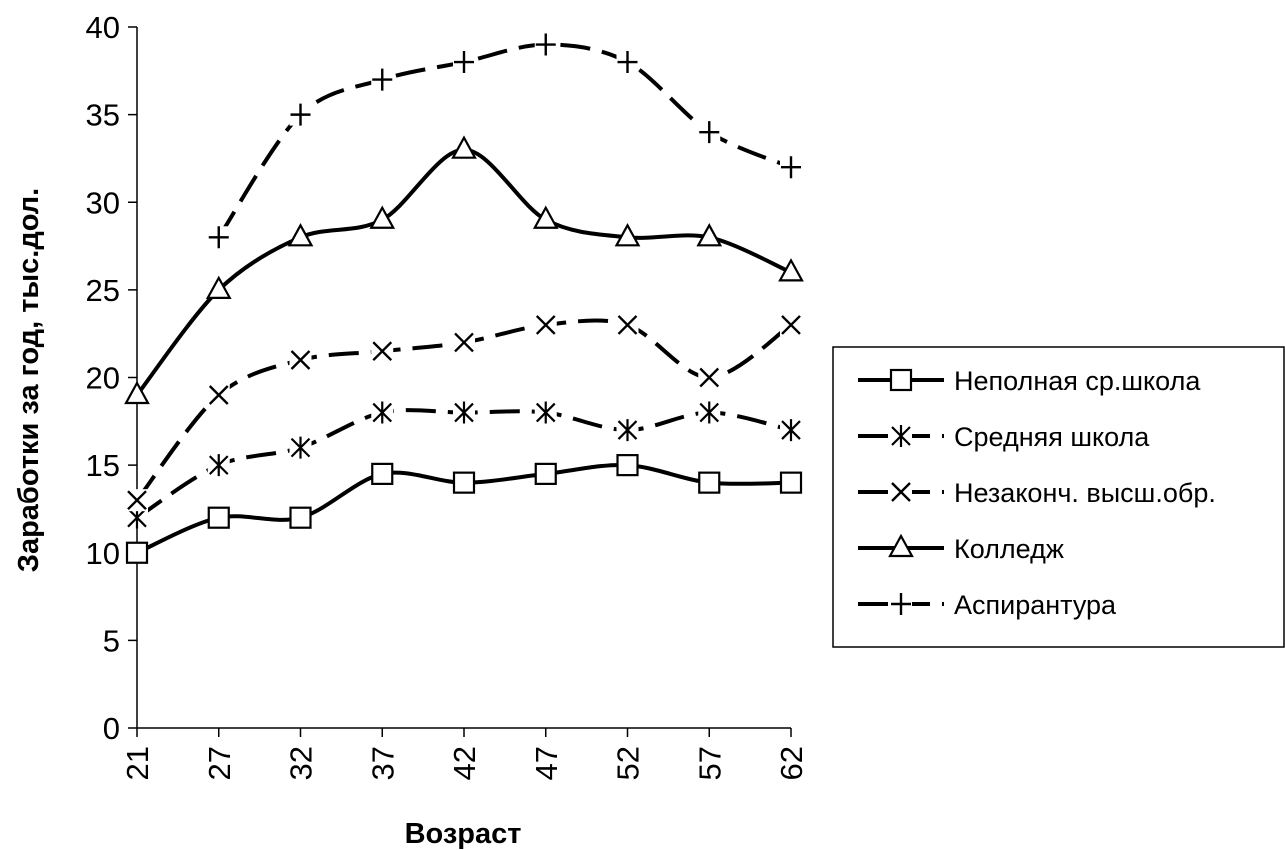  What do you see at coordinates (382, 763) in the screenshot?
I see `x-tick-label: 37` at bounding box center [382, 763].